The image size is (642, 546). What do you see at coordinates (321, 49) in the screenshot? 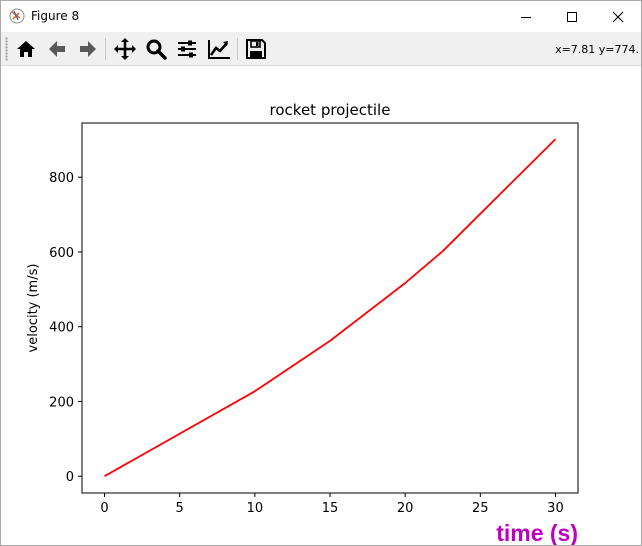
I see `navigation-toolbar: x=7.81 y=774.` at bounding box center [321, 49].